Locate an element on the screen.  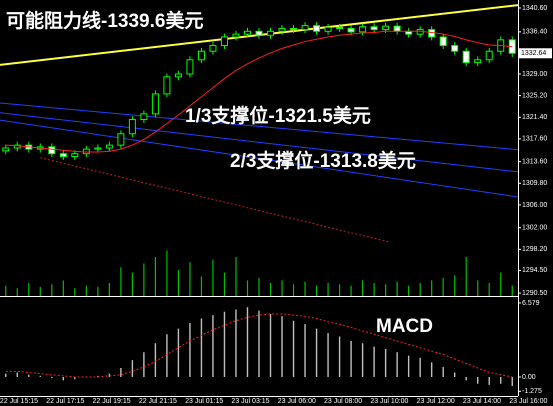
x-tick-label: 23 Jul 06:00 is located at coordinates (297, 401).